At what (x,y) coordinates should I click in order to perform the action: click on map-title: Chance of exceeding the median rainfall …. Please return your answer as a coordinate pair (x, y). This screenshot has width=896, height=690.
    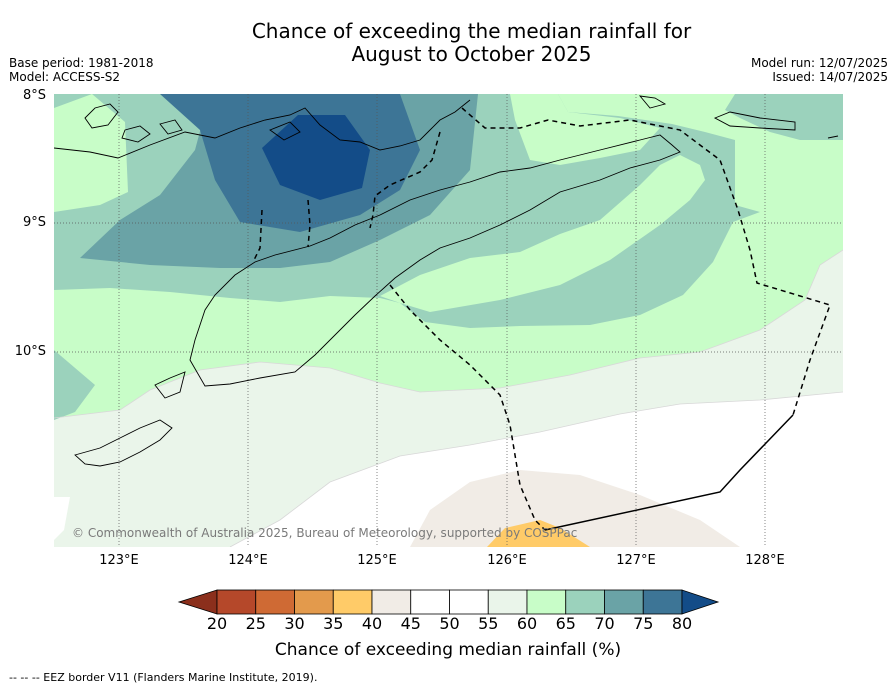
    Looking at the image, I should click on (448, 43).